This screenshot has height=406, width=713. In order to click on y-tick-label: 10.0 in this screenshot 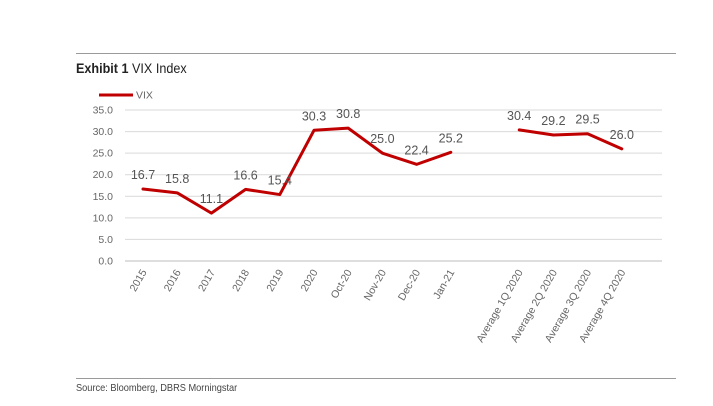, I will do `click(103, 218)`.